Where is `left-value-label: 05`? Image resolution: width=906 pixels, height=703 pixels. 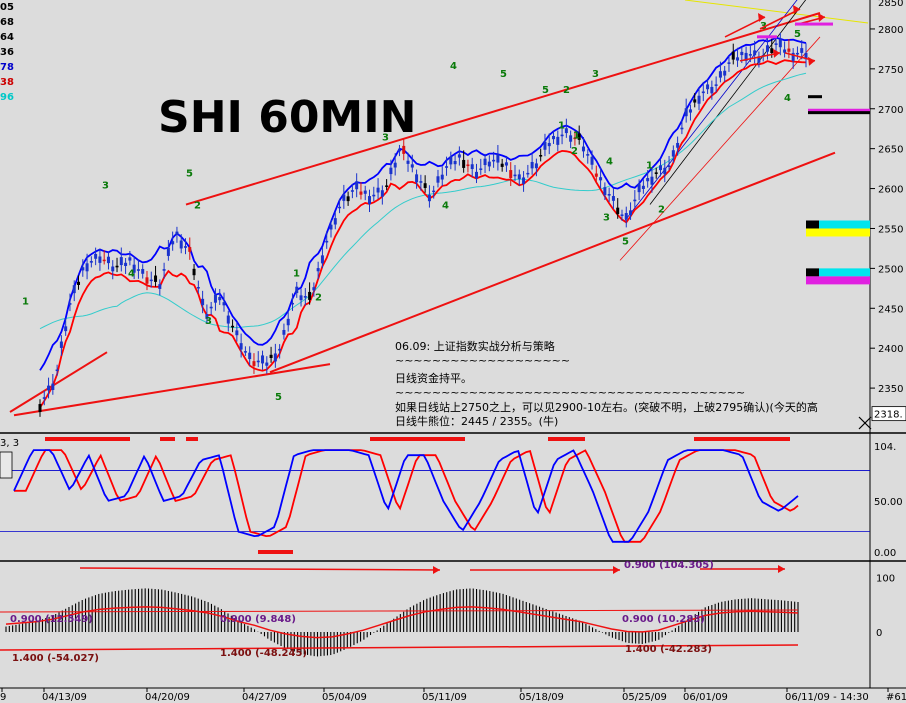
left-value-label: 05 is located at coordinates (7, 7).